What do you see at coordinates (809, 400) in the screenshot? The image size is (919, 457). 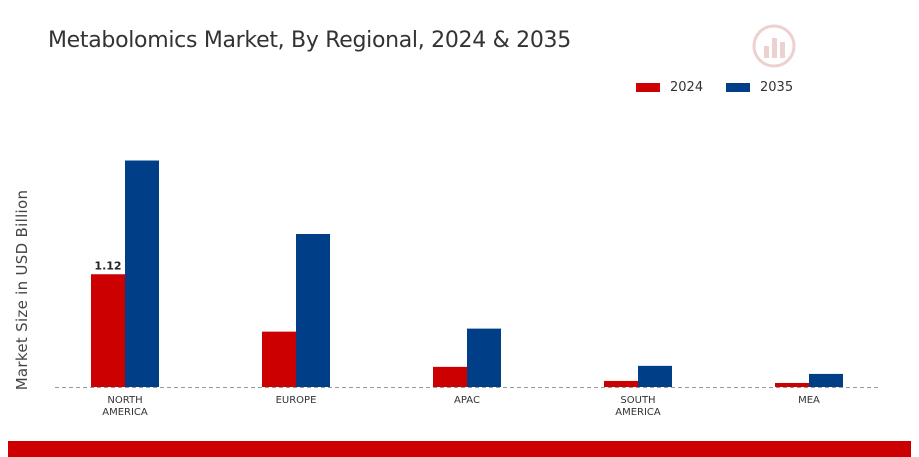 I see `x-tick-label-mea: MEA` at bounding box center [809, 400].